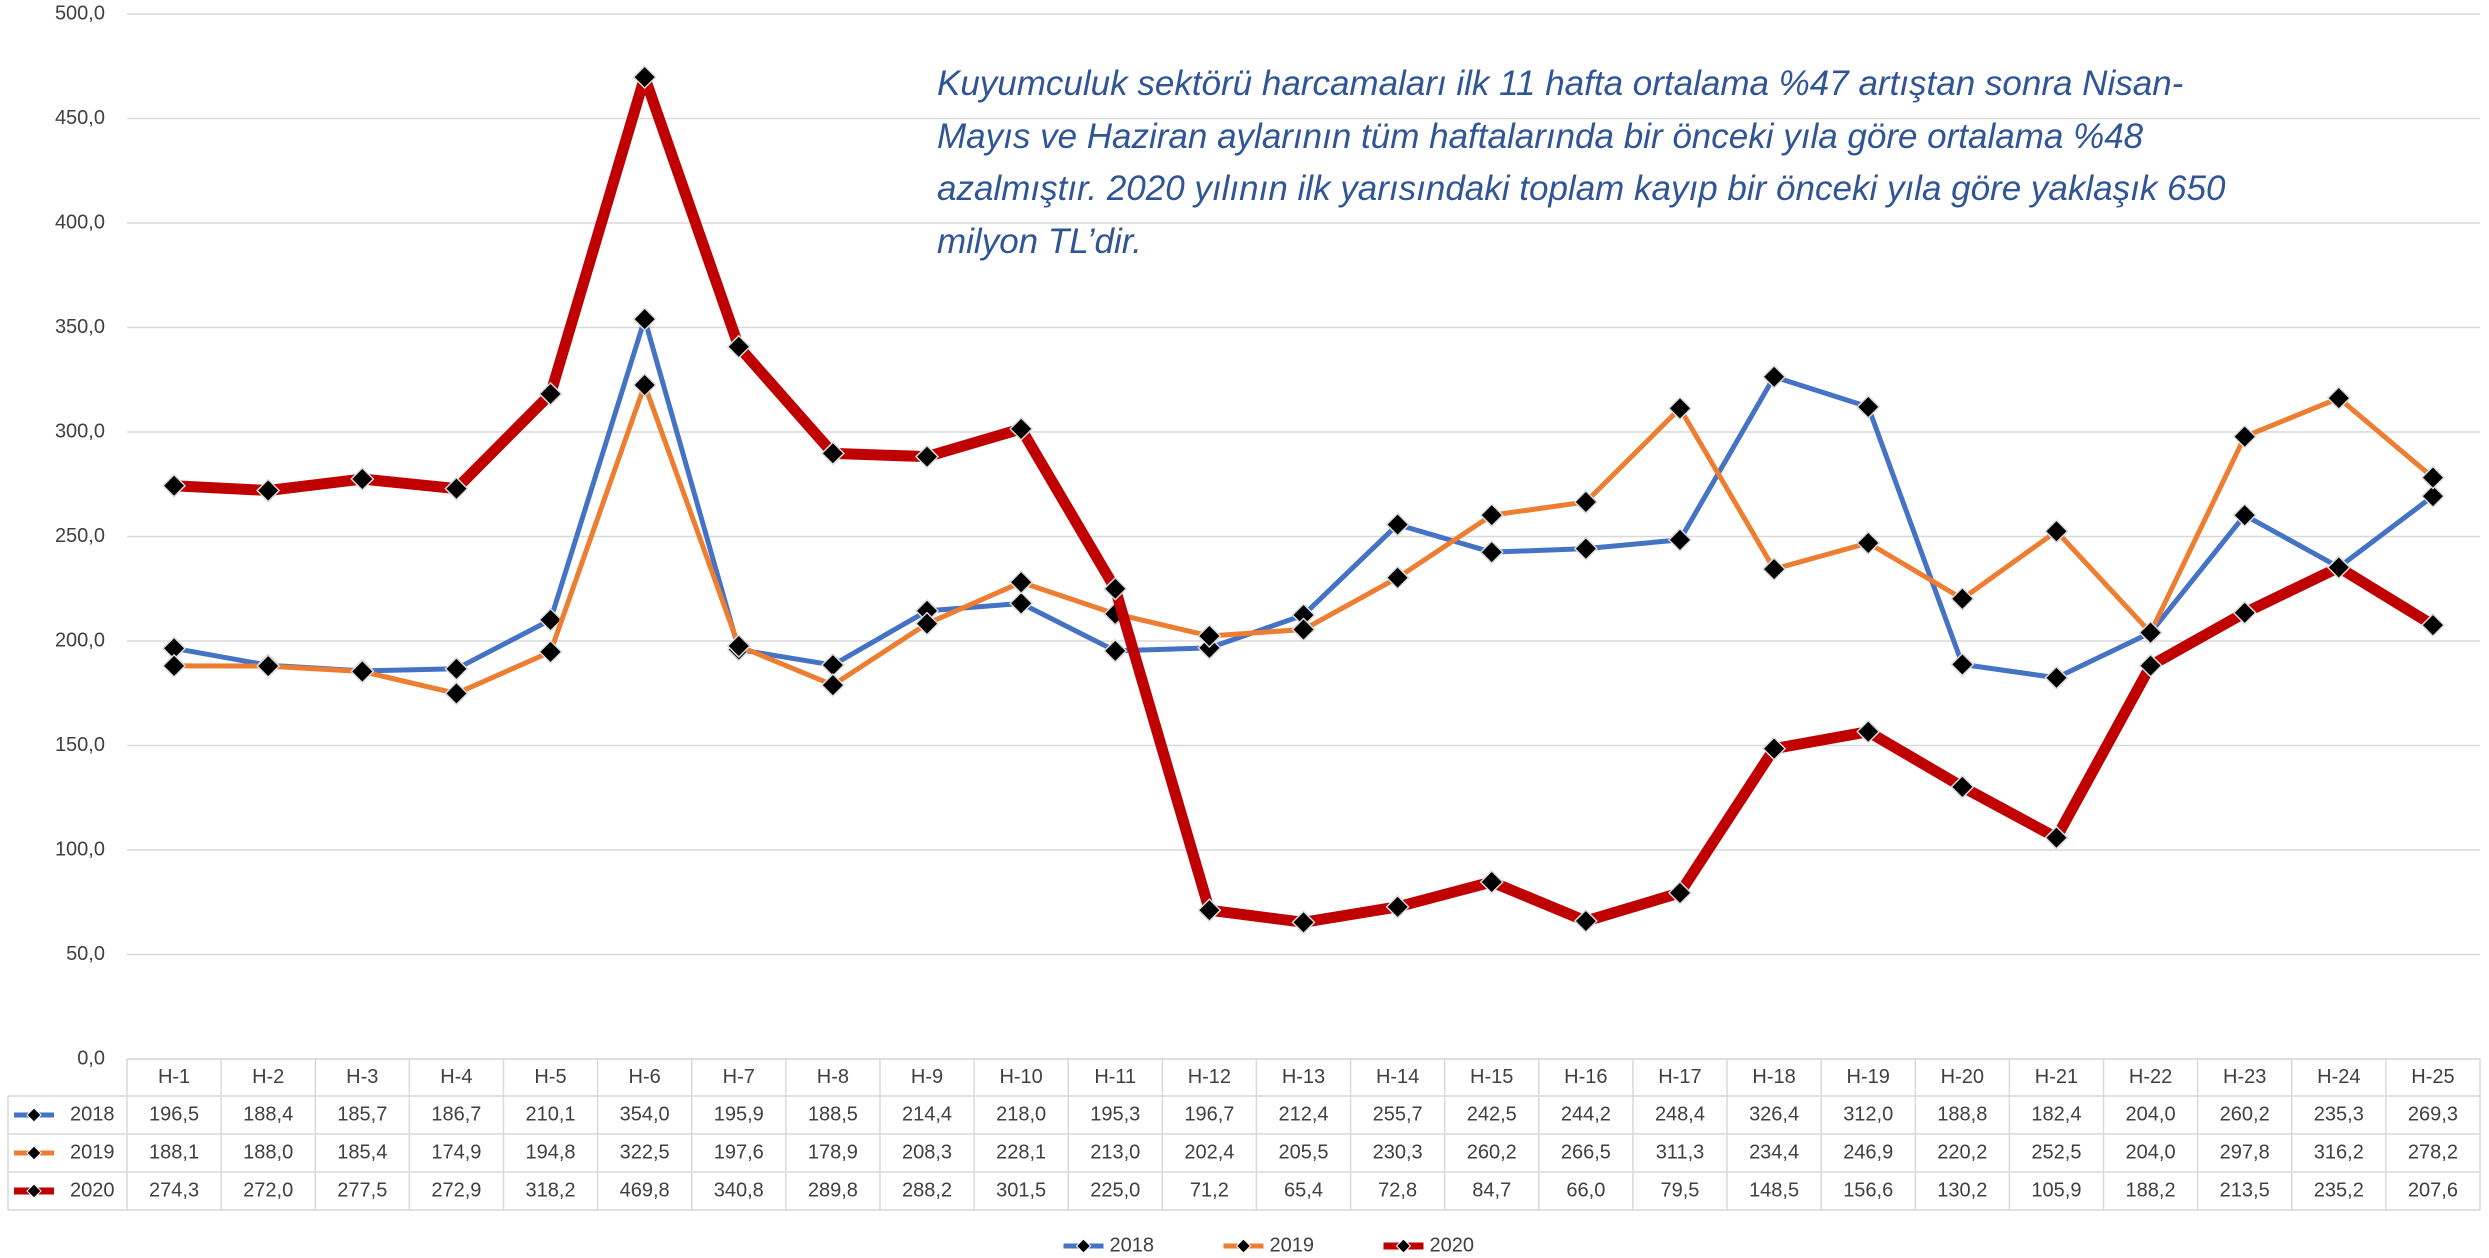 The width and height of the screenshot is (2489, 1258). What do you see at coordinates (551, 1114) in the screenshot?
I see `table-cell: 210,1` at bounding box center [551, 1114].